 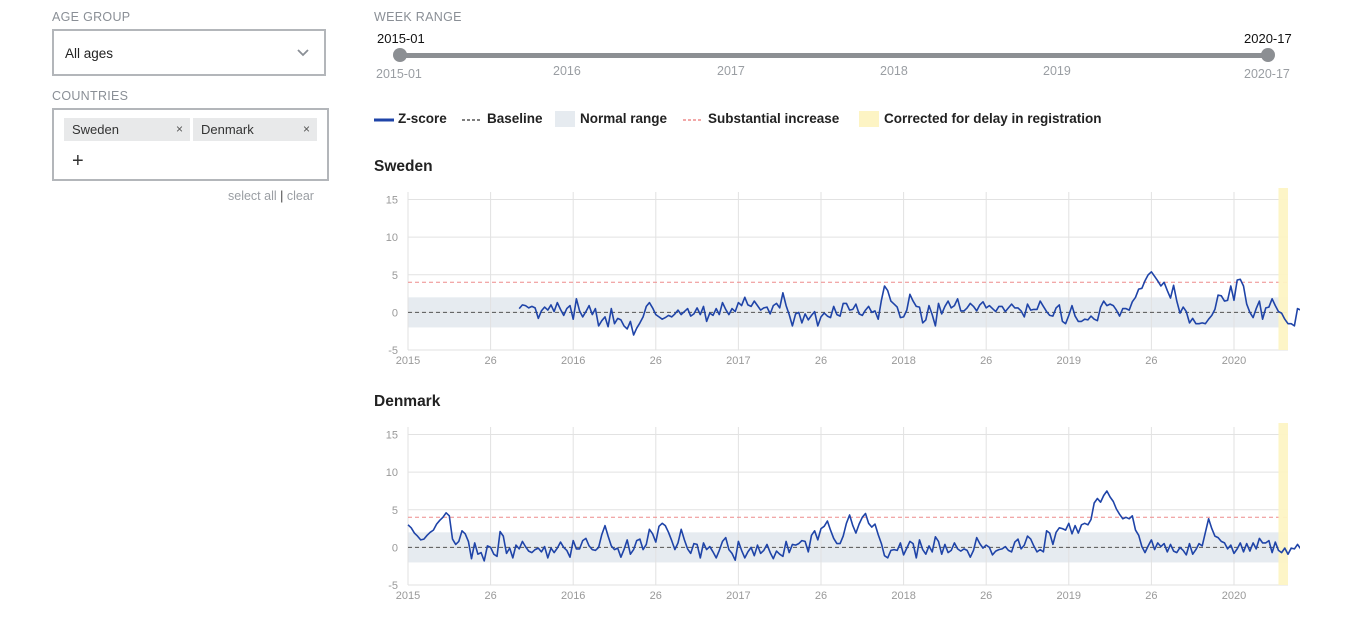 I want to click on legend-baseline: Baseline, so click(x=515, y=118).